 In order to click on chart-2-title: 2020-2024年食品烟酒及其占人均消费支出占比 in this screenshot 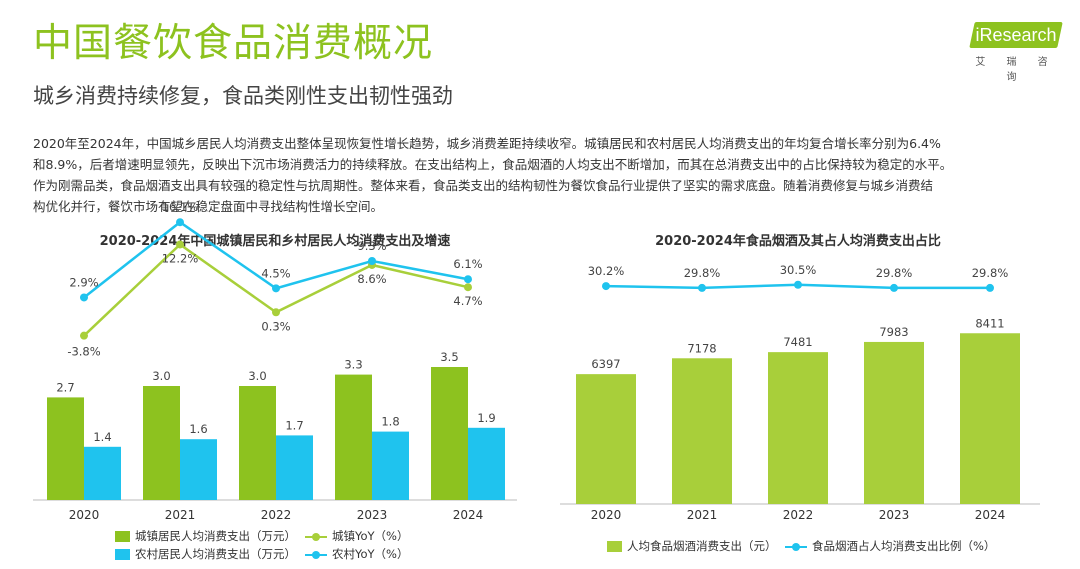, I will do `click(798, 241)`.